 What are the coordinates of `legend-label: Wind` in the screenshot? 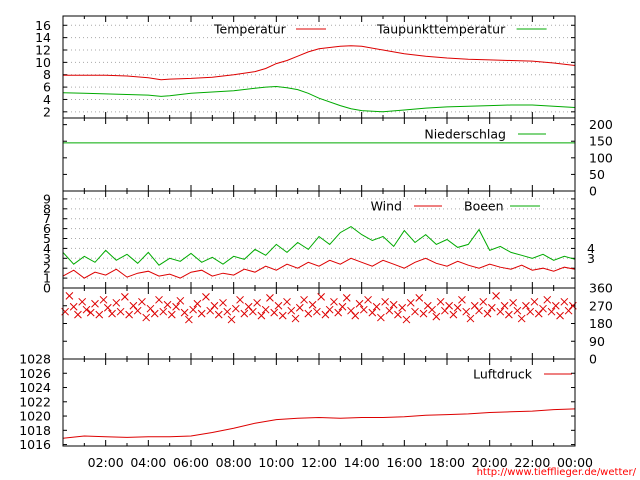 It's located at (386, 206).